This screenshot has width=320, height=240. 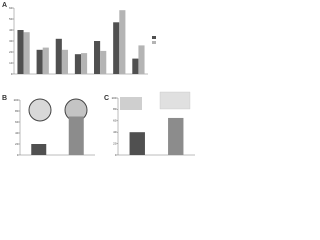 I want to click on panel-label: C, so click(x=106, y=98).